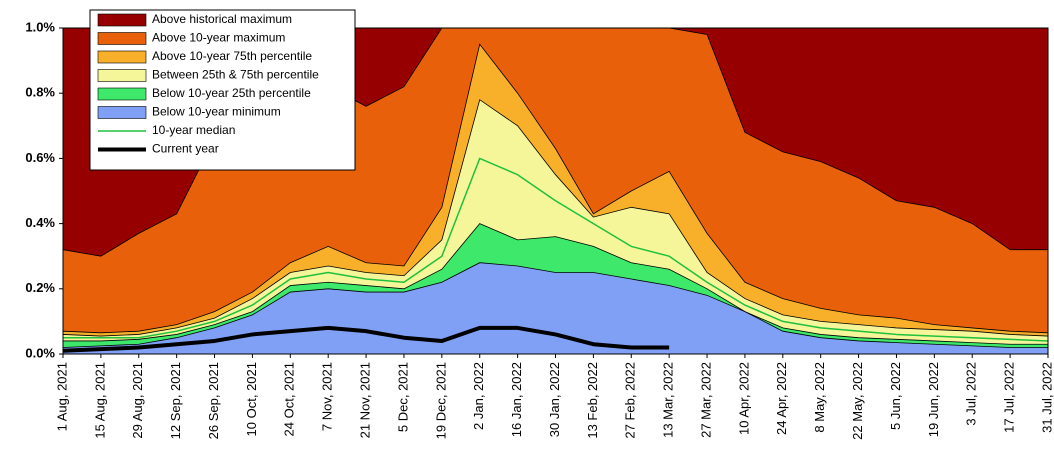  Describe the element at coordinates (365, 400) in the screenshot. I see `x-tick-label: 21 Nov, 2021` at that location.